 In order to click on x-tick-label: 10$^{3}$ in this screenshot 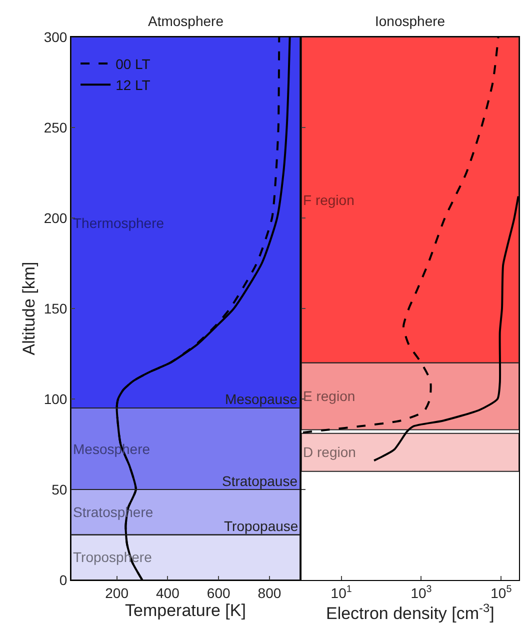, I will do `click(421, 592)`.